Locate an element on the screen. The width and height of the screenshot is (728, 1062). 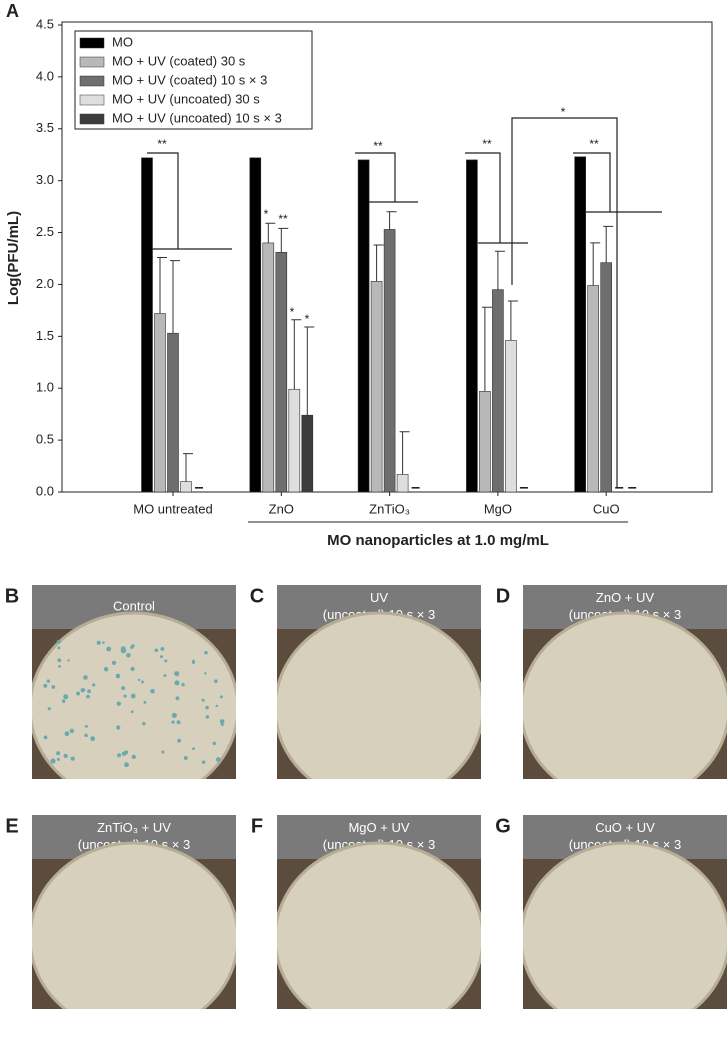
legend-box is located at coordinates (193, 80).